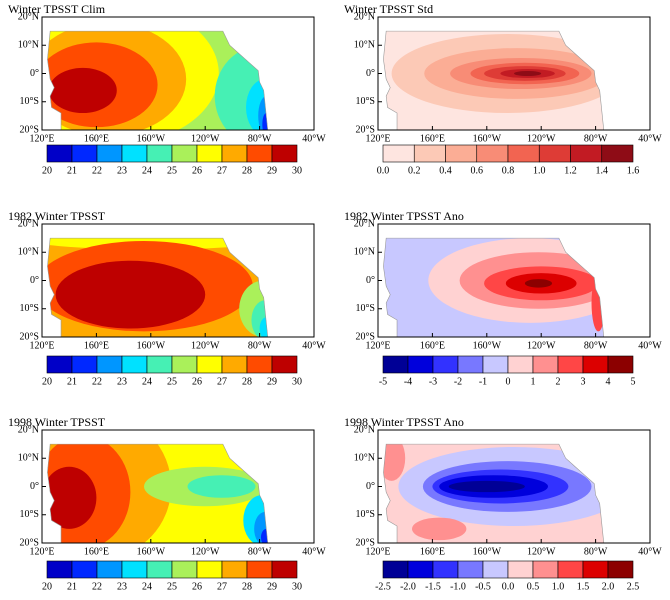  Describe the element at coordinates (570, 170) in the screenshot. I see `colorbar-label: 1.2` at that location.